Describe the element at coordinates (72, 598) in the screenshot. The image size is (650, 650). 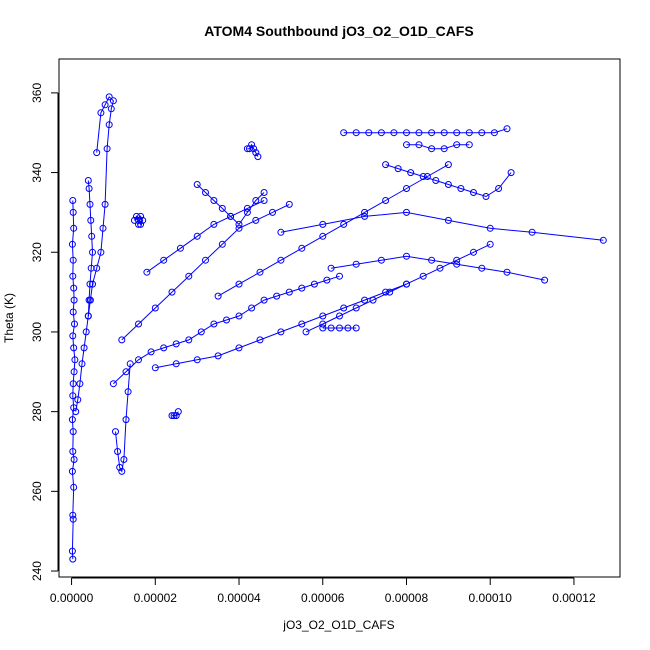
I see `x-tick-label: 0.00000` at that location.